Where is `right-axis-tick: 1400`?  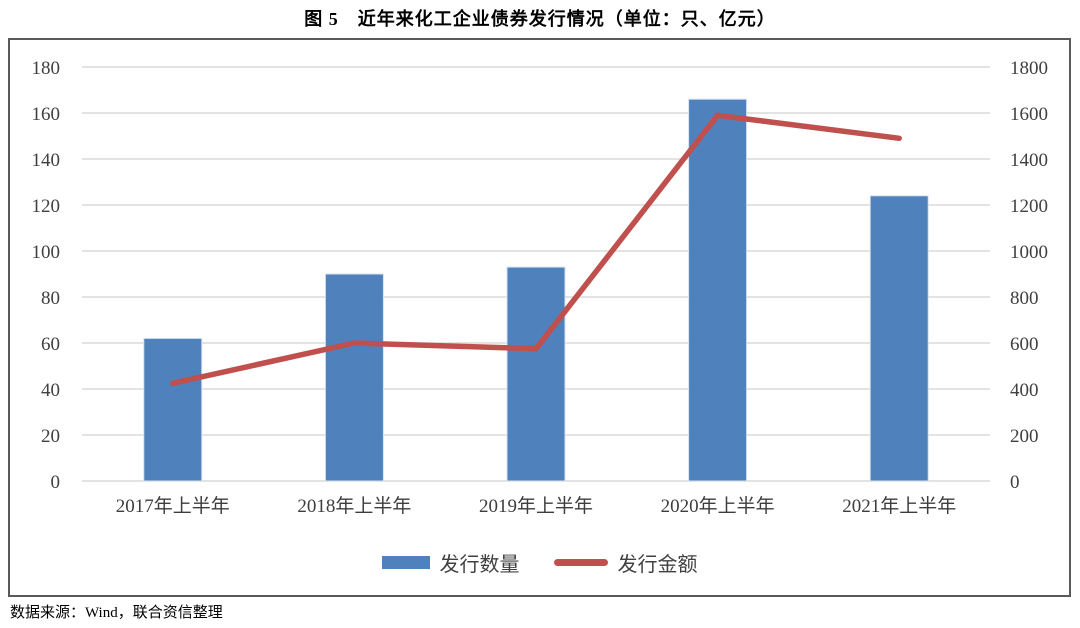 right-axis-tick: 1400 is located at coordinates (1029, 160).